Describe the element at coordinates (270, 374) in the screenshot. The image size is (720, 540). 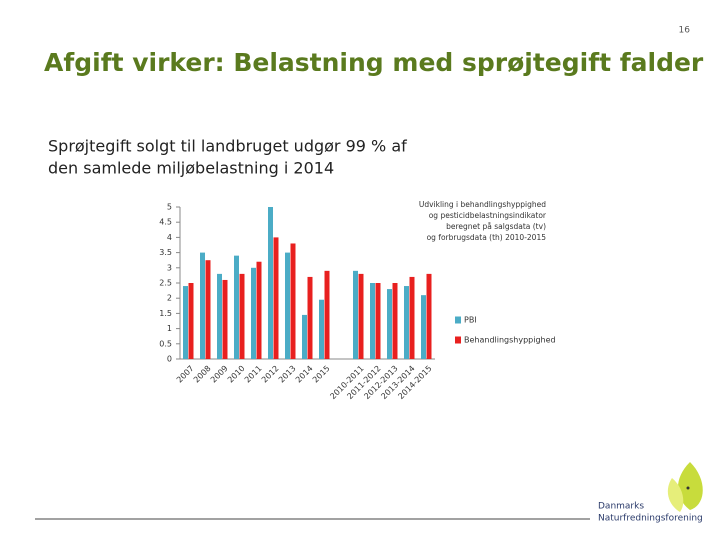
I see `x-tick-label: 2012` at that location.